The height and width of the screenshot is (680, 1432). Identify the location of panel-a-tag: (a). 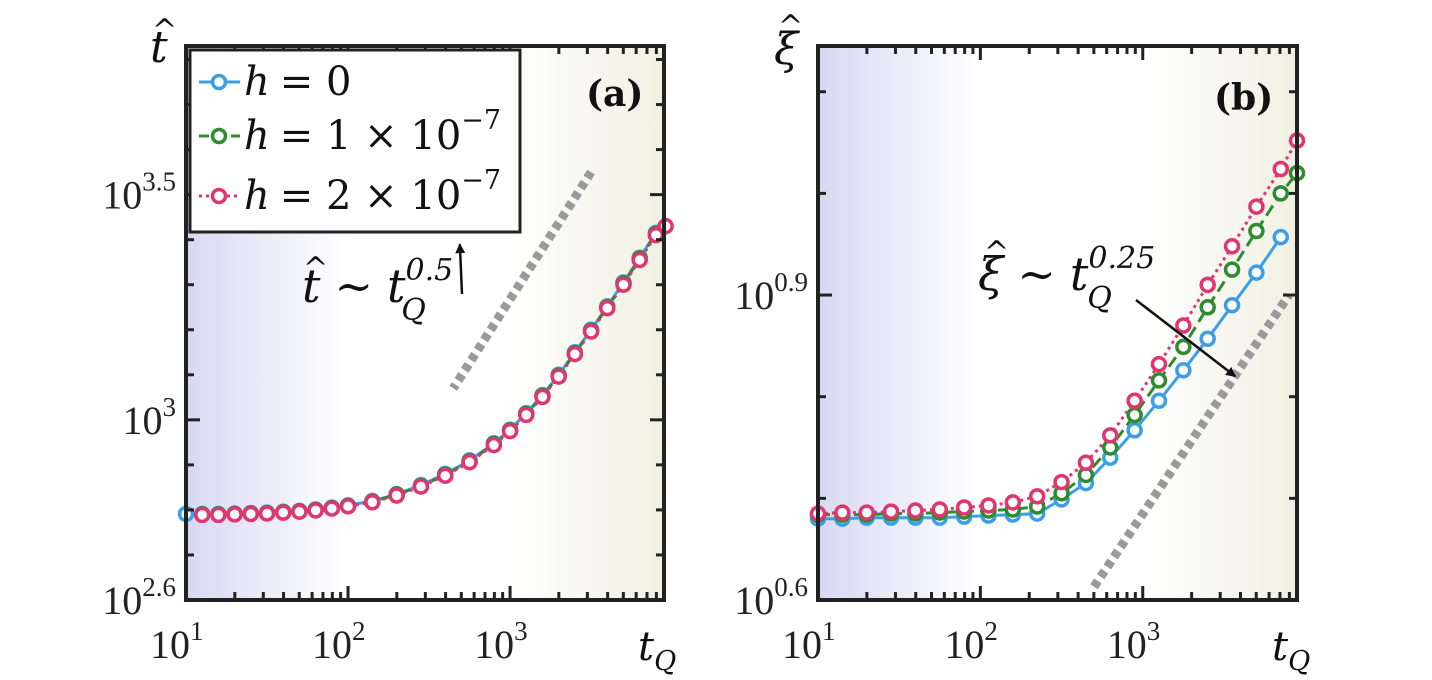
(614, 94).